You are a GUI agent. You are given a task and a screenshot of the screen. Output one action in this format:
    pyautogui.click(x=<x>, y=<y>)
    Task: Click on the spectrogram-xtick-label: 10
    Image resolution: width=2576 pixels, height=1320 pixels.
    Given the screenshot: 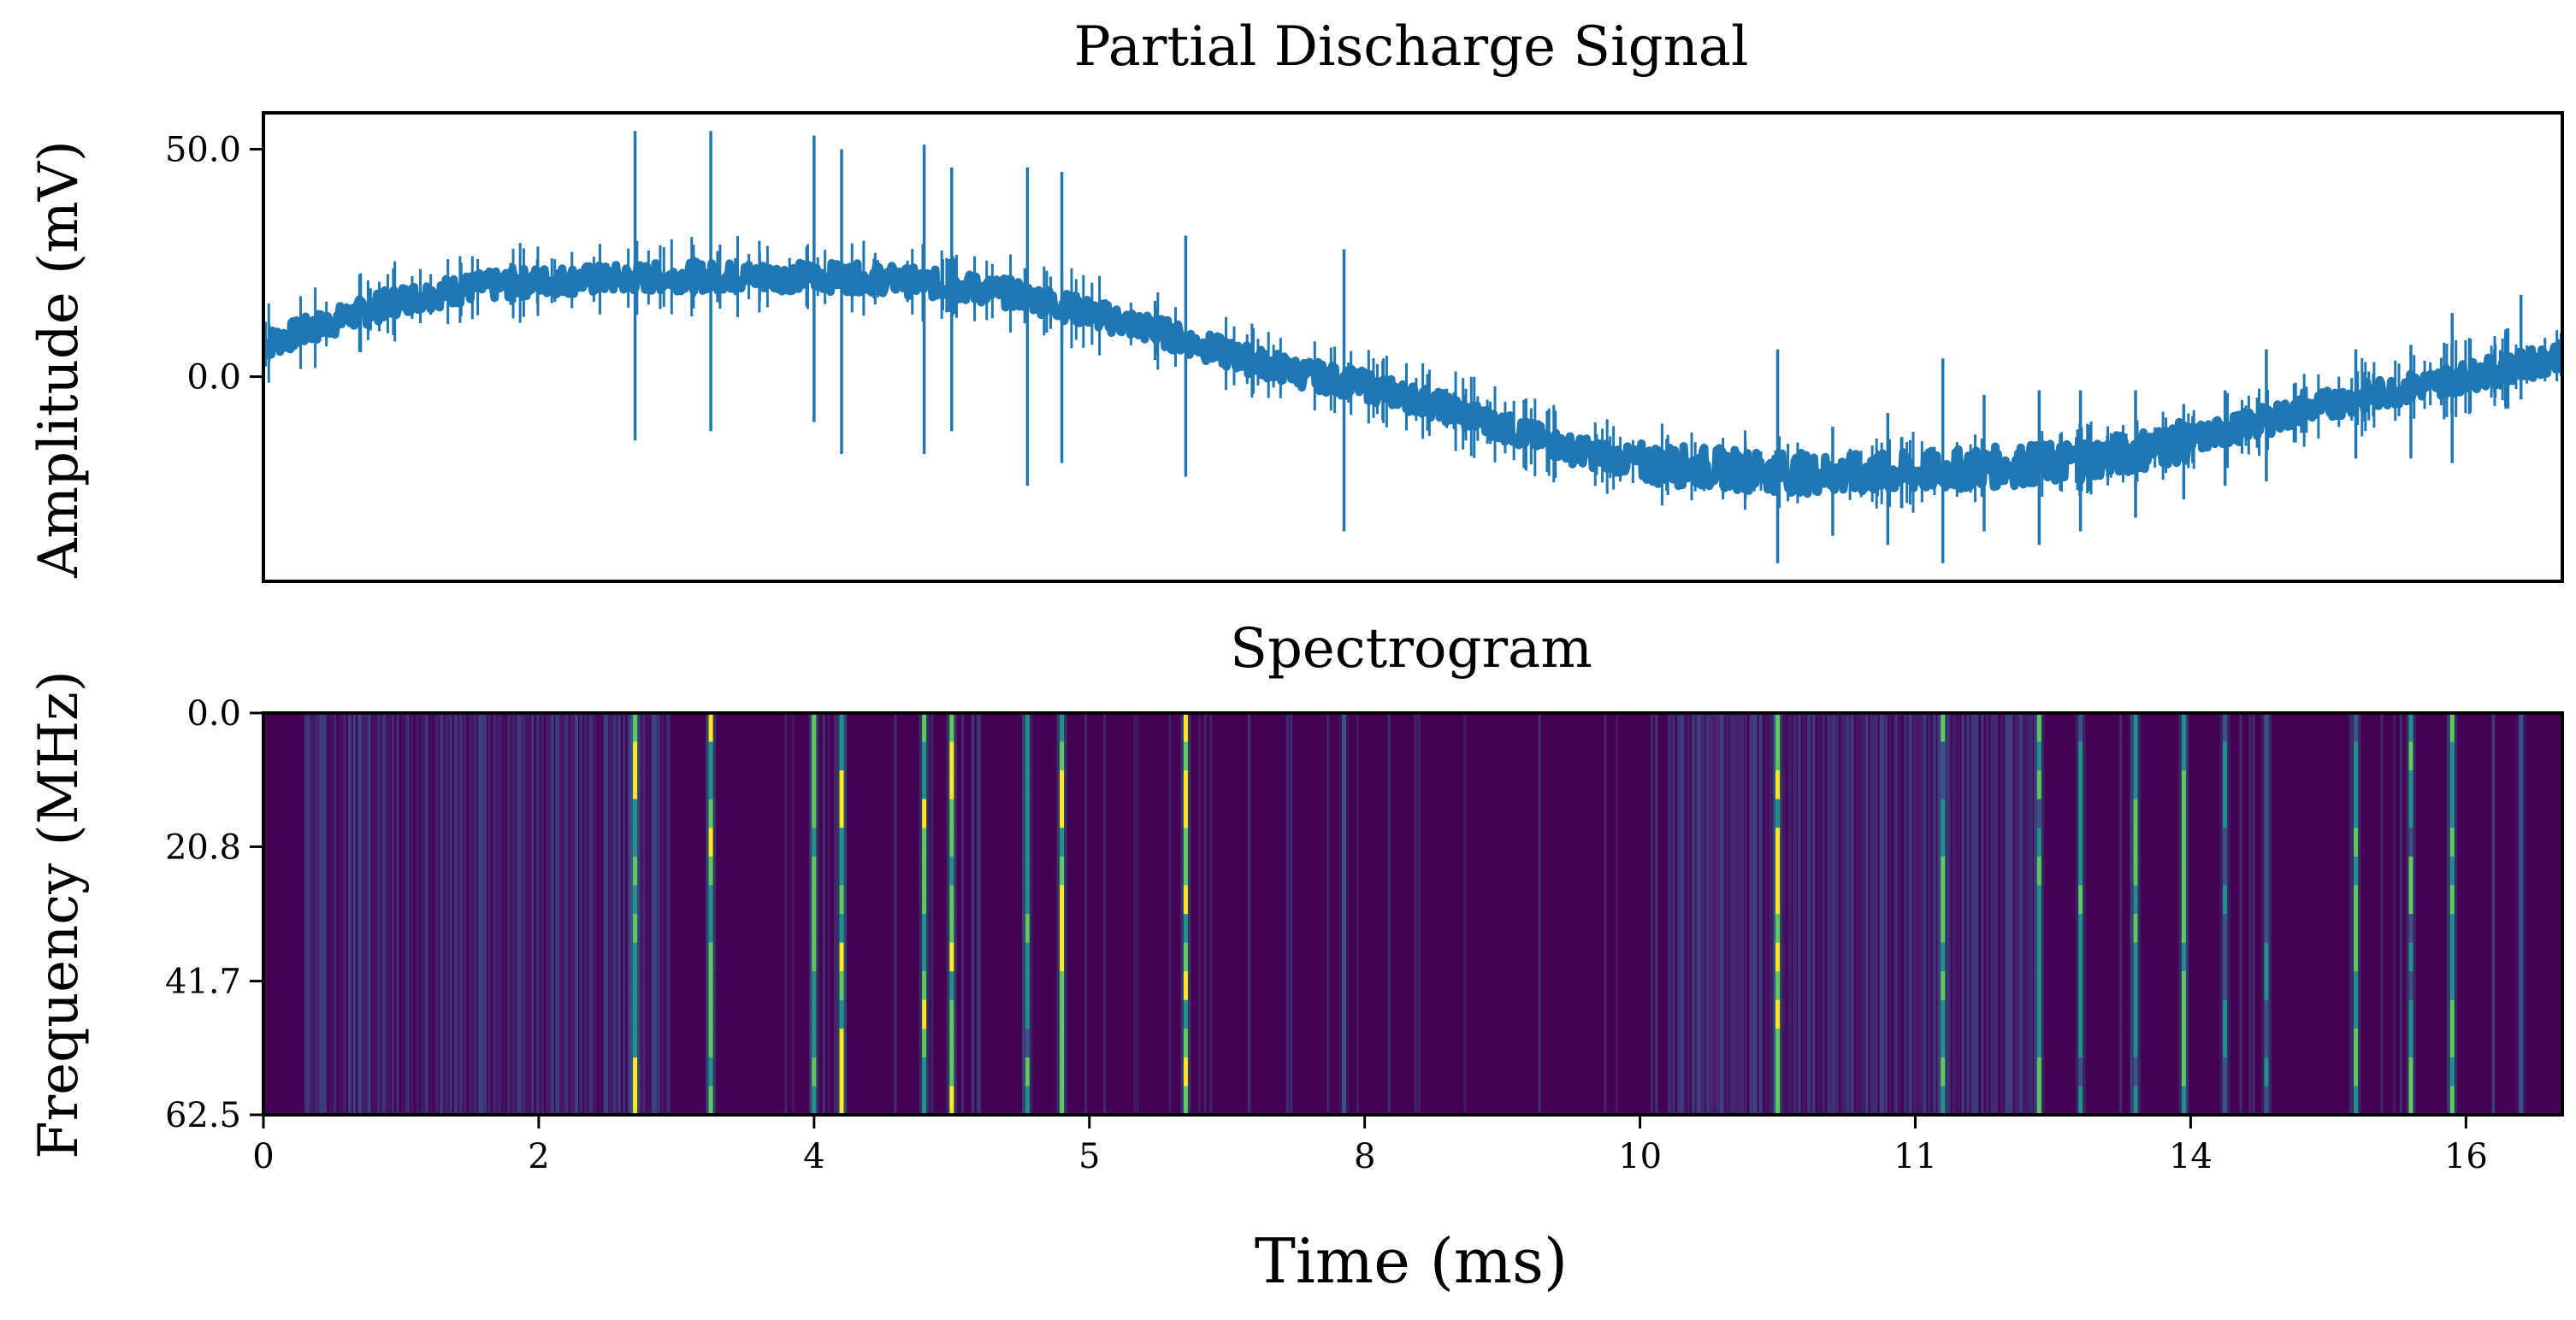 What is the action you would take?
    pyautogui.click(x=1640, y=1156)
    